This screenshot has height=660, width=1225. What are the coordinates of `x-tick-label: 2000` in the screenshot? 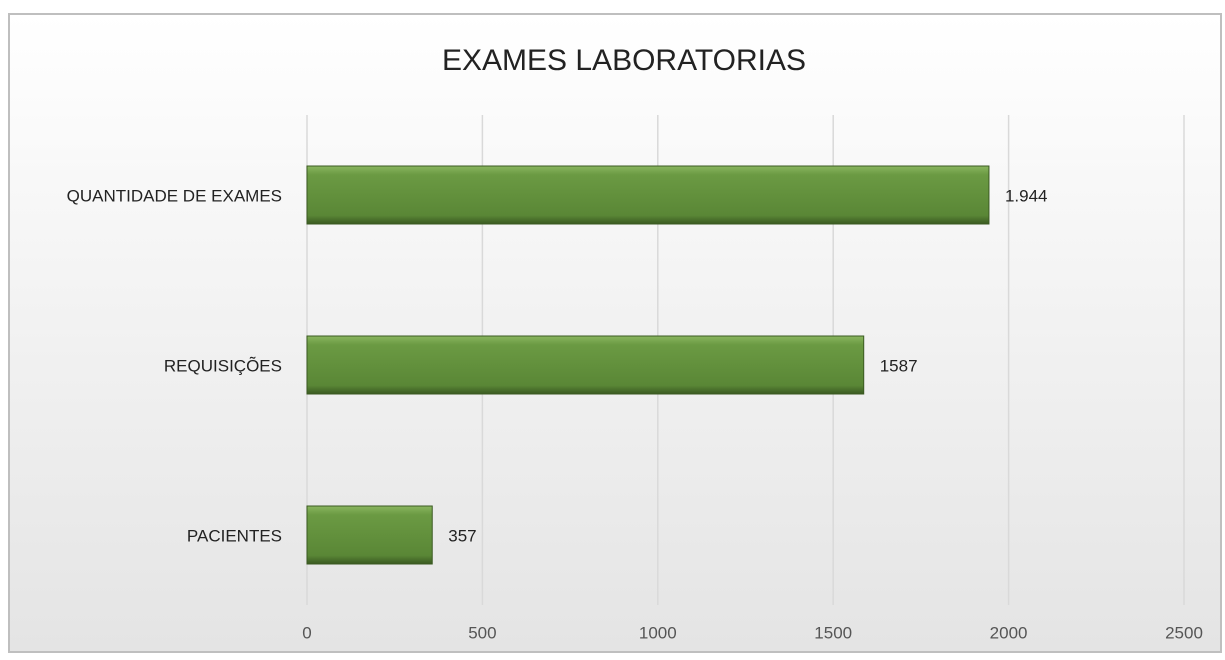 It's located at (1009, 632).